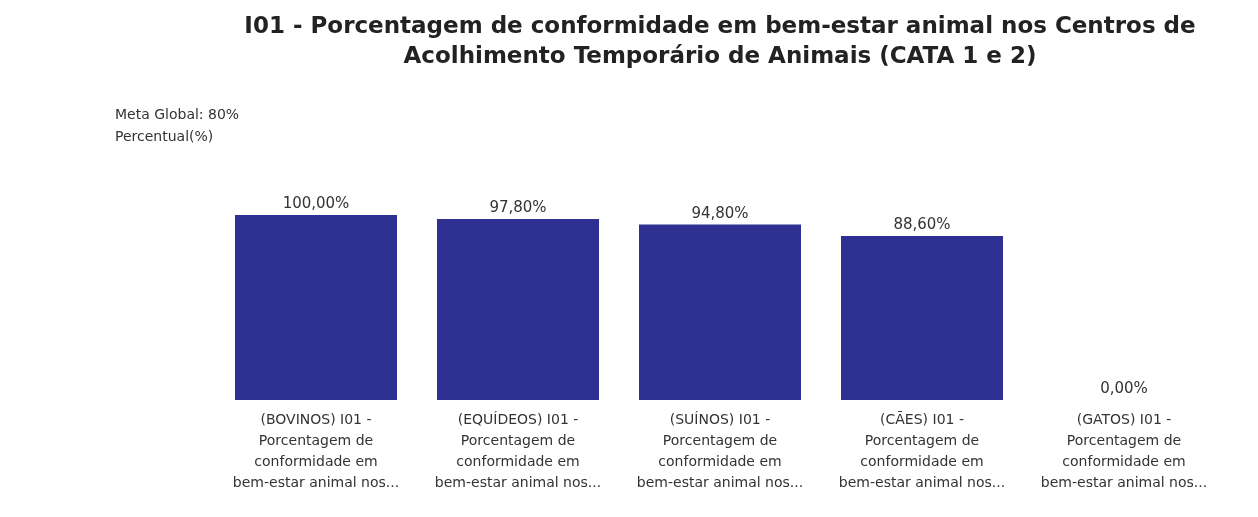 The height and width of the screenshot is (517, 1258). What do you see at coordinates (177, 114) in the screenshot?
I see `text: Meta Global: 80%` at bounding box center [177, 114].